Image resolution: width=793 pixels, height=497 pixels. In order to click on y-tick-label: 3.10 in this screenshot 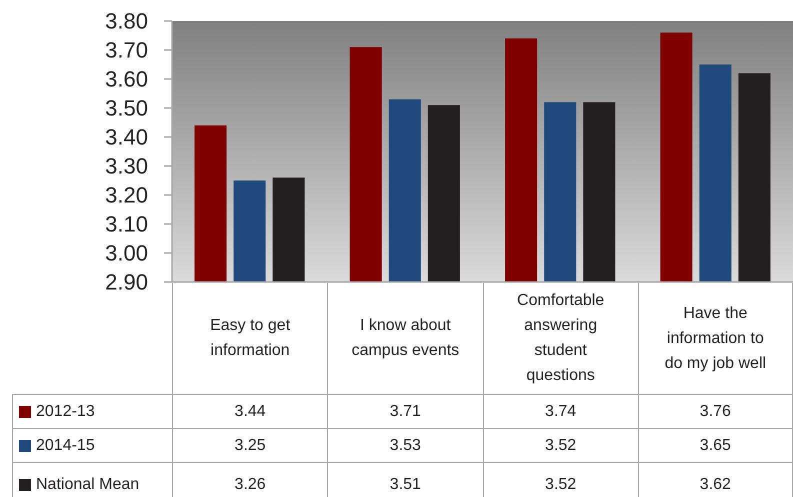, I will do `click(126, 224)`.